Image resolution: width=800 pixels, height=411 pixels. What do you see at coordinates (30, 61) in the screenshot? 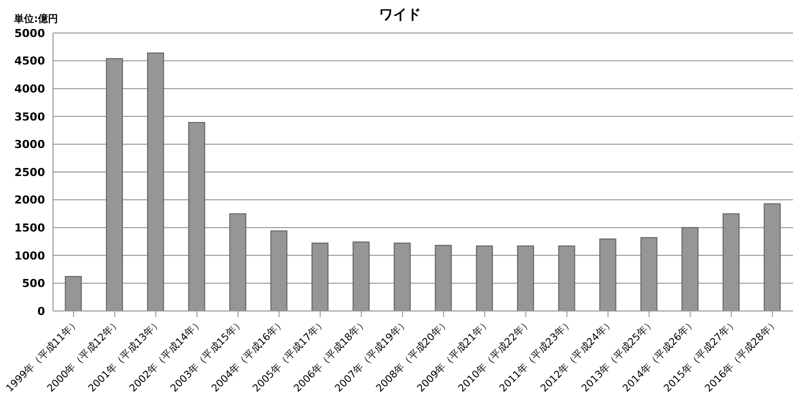
I see `y-tick-label: 4500` at bounding box center [30, 61].